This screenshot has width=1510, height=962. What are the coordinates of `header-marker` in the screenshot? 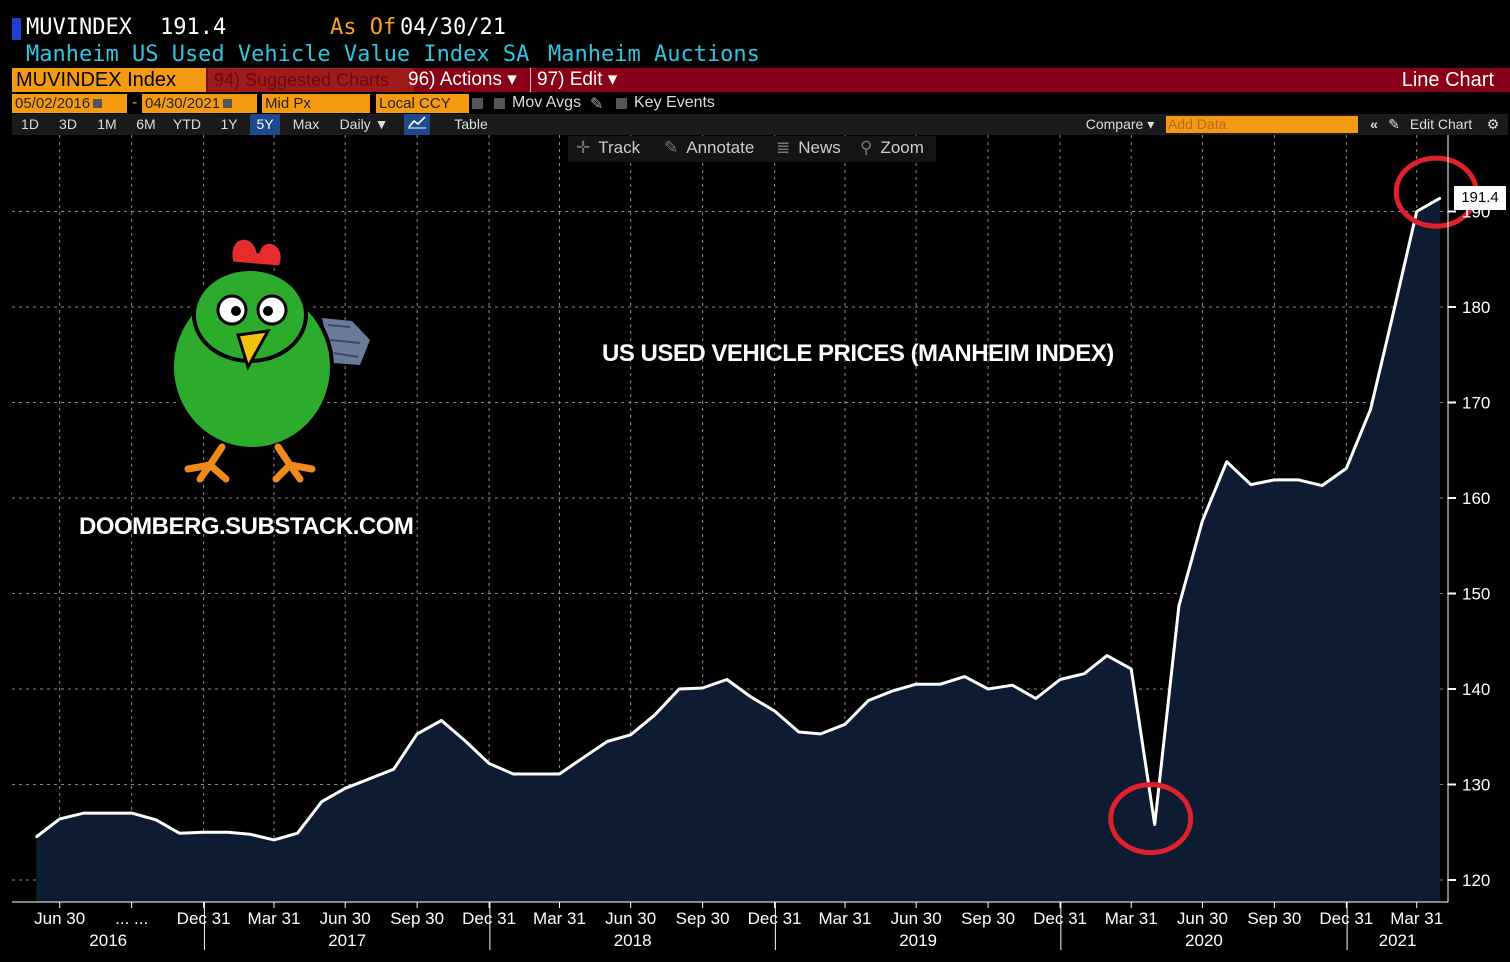 It's located at (16, 29).